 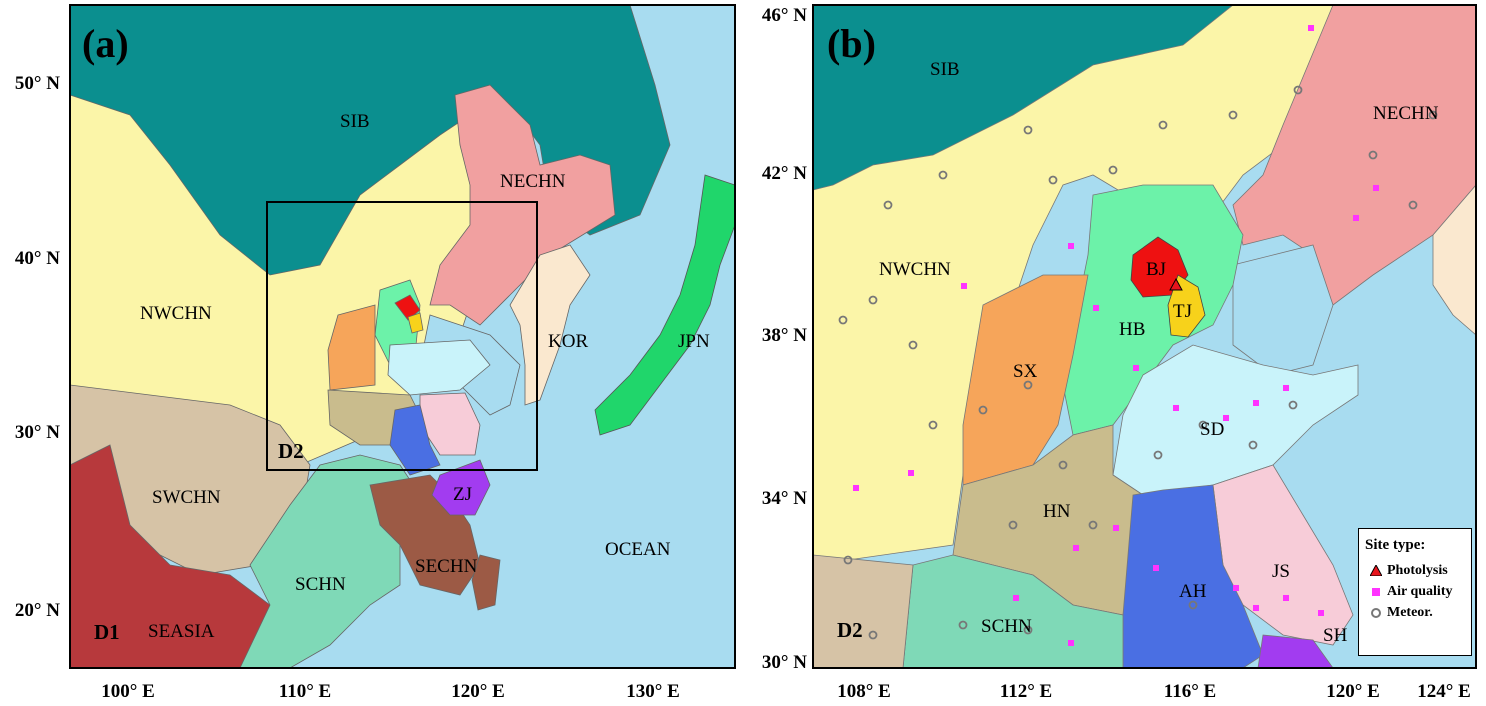 I want to click on a-lat-50: 50° N, so click(x=37, y=83).